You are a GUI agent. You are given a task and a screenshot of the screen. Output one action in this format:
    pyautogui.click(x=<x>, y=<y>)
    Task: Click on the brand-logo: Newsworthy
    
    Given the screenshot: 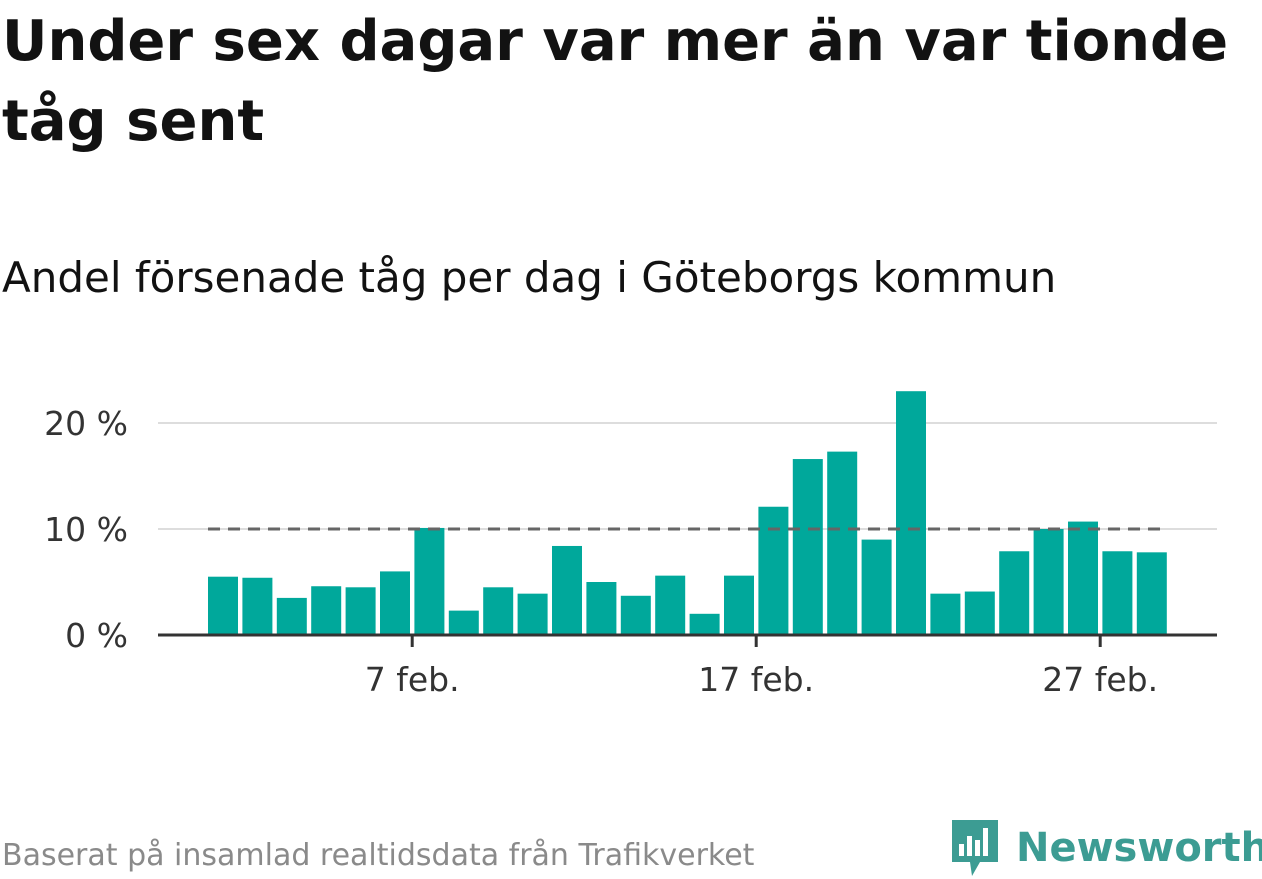 What is the action you would take?
    pyautogui.click(x=1106, y=848)
    